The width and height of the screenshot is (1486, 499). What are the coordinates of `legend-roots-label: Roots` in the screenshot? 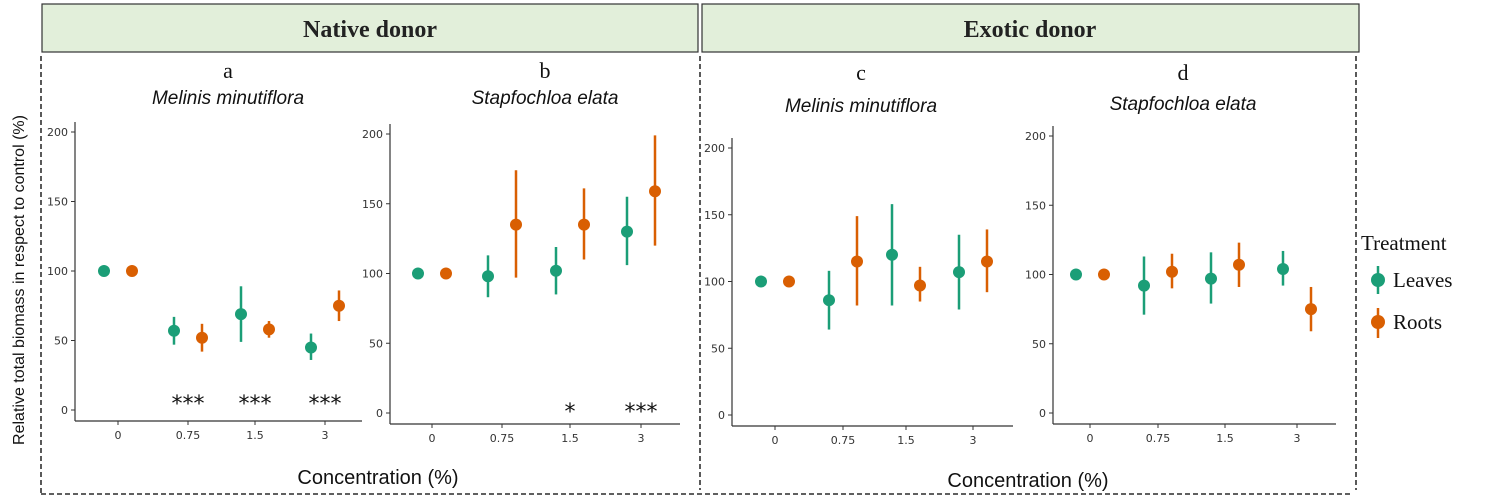 It's located at (1417, 322).